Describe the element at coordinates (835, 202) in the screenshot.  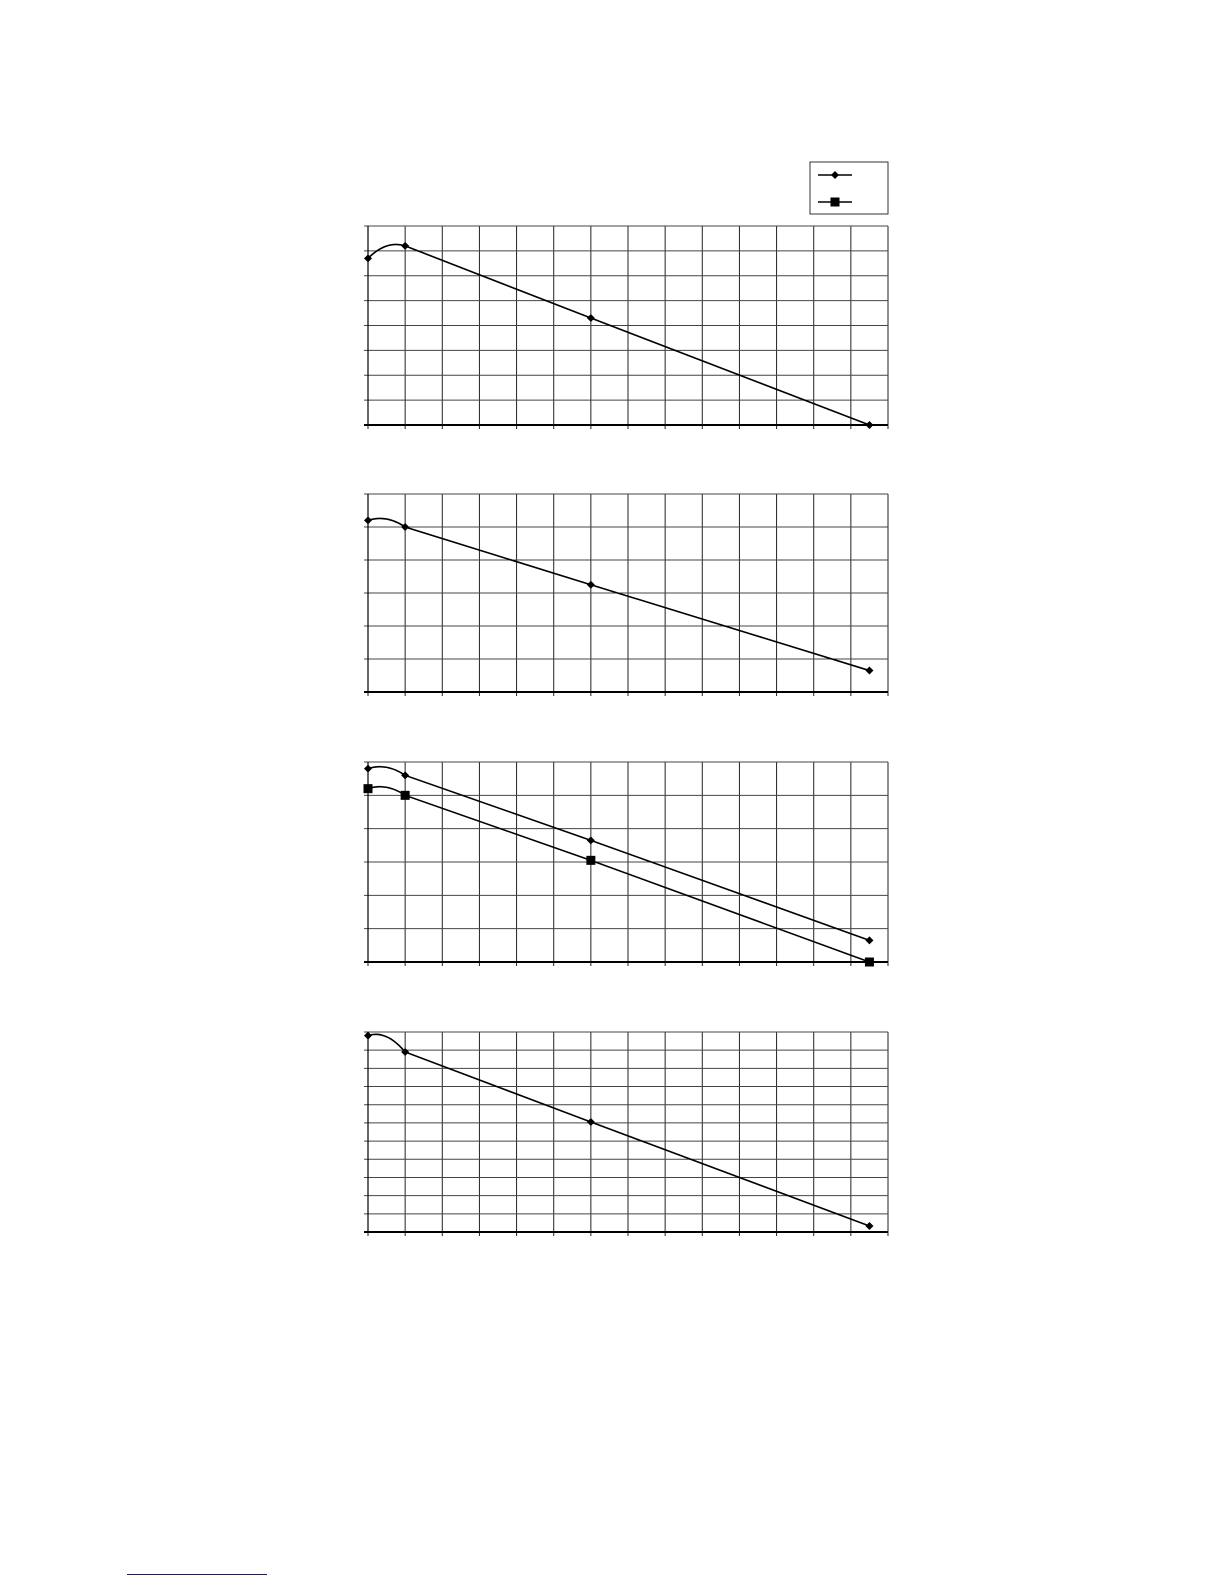
I see `legend-marker-square` at that location.